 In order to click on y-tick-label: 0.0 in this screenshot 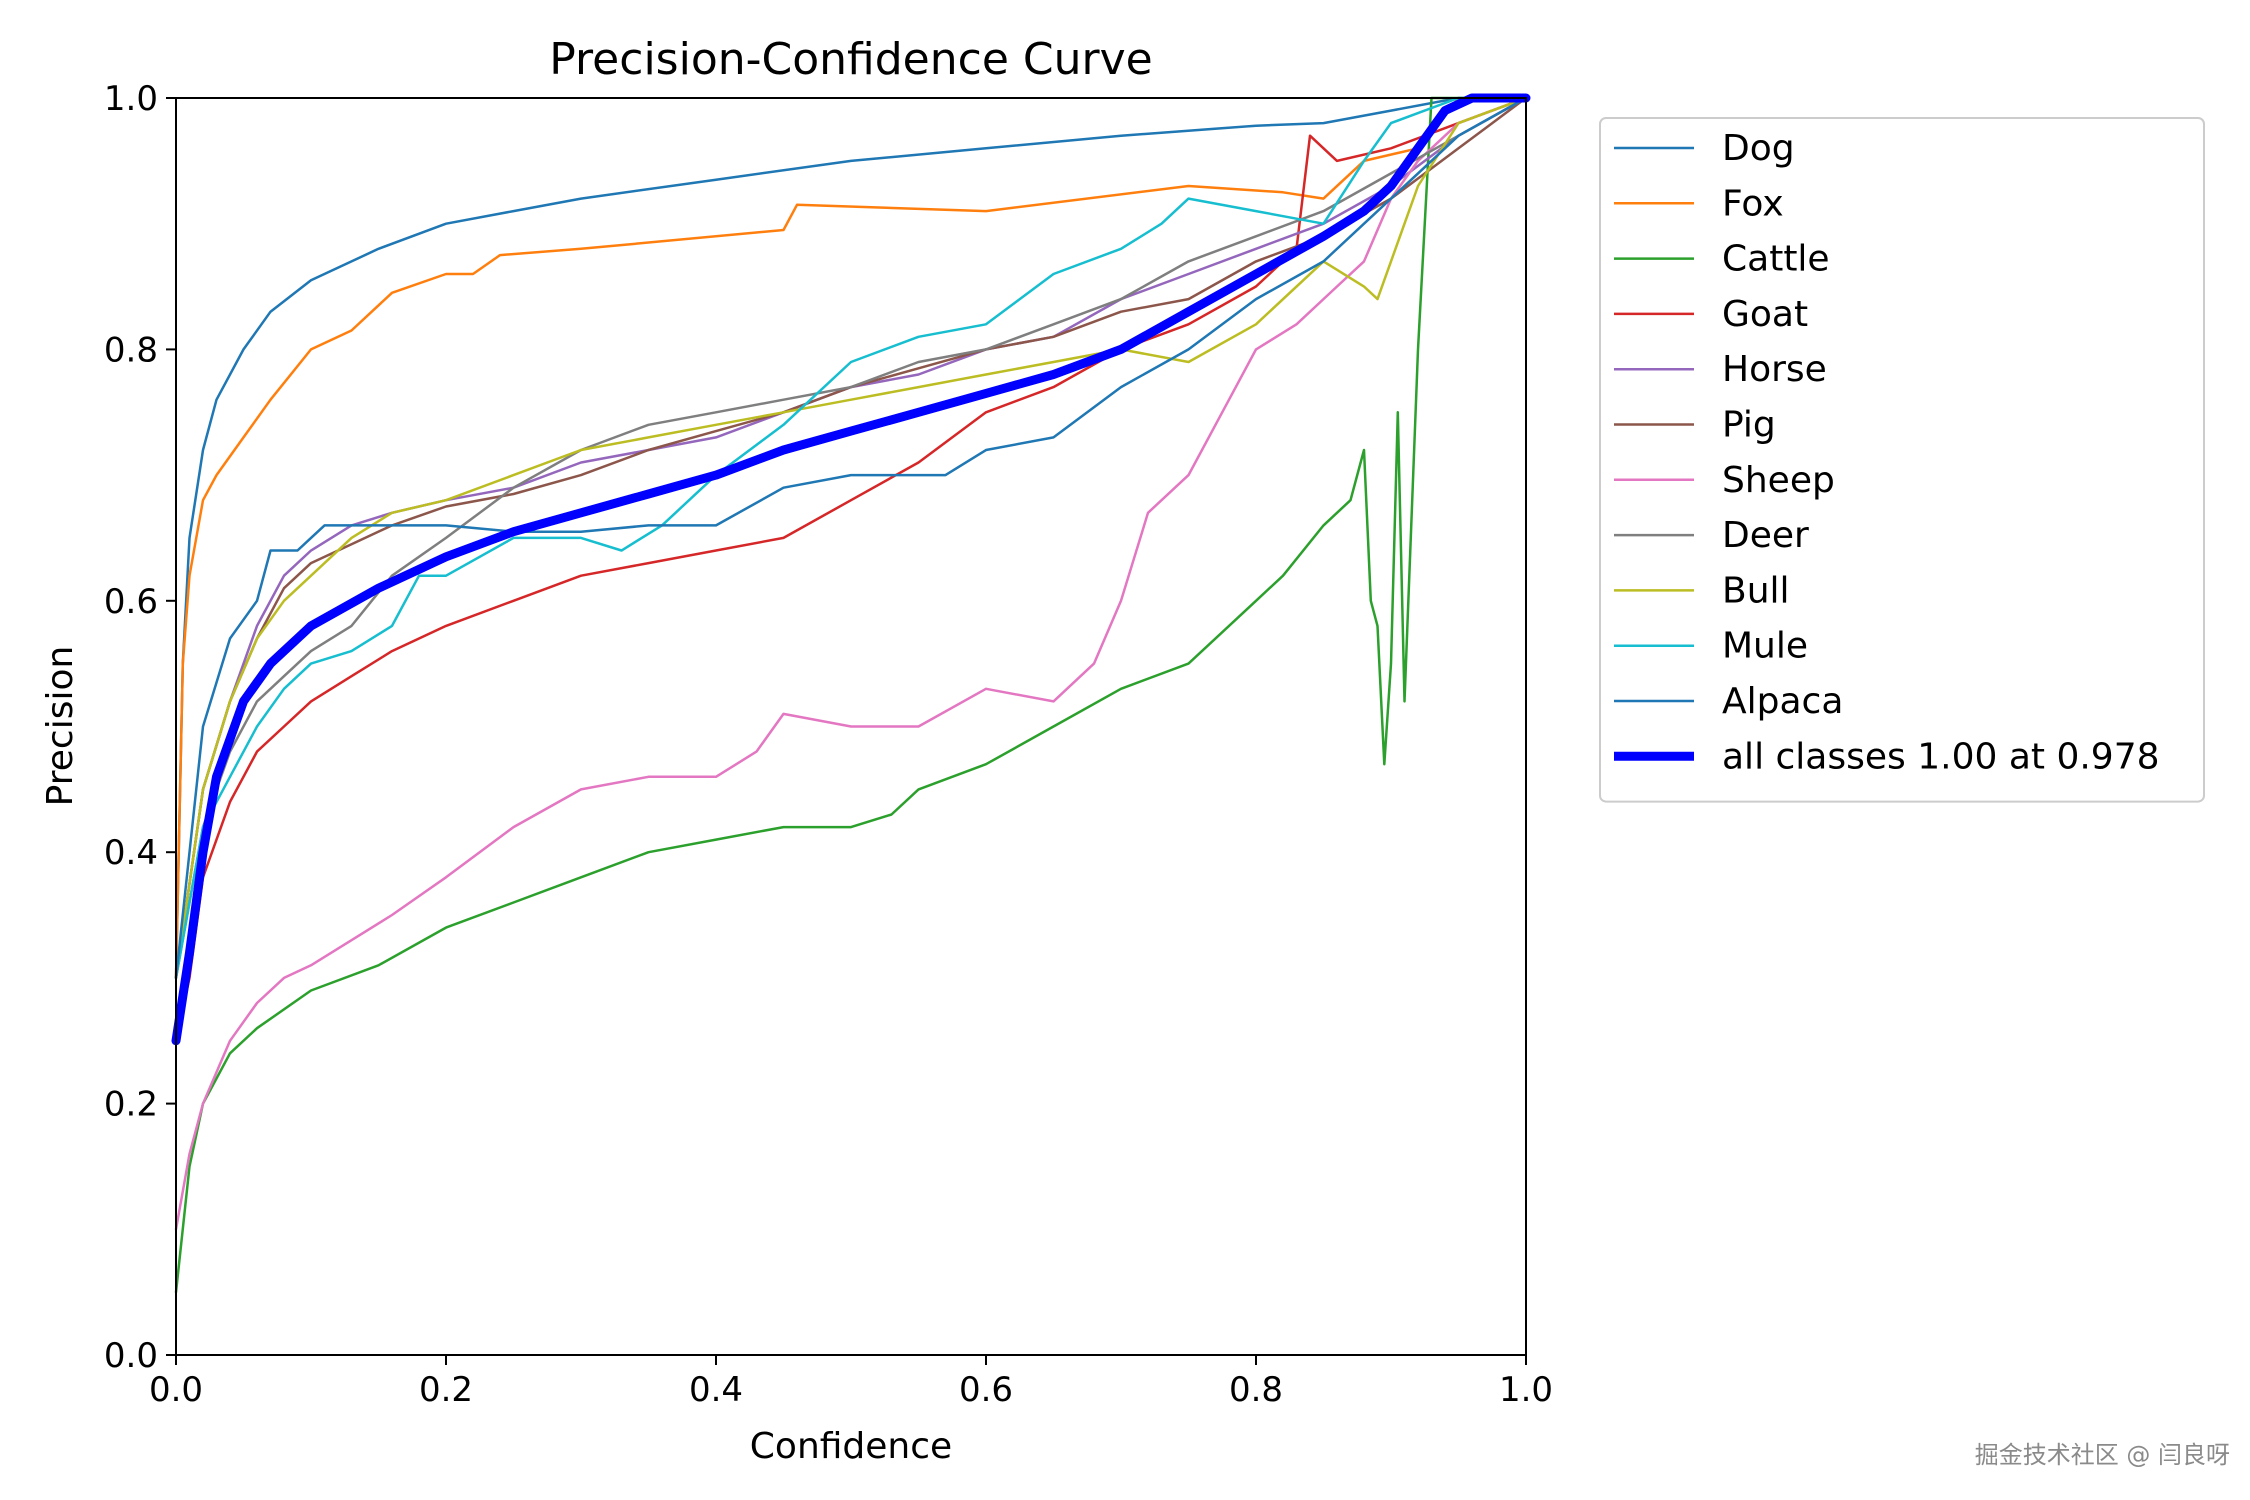, I will do `click(131, 1356)`.